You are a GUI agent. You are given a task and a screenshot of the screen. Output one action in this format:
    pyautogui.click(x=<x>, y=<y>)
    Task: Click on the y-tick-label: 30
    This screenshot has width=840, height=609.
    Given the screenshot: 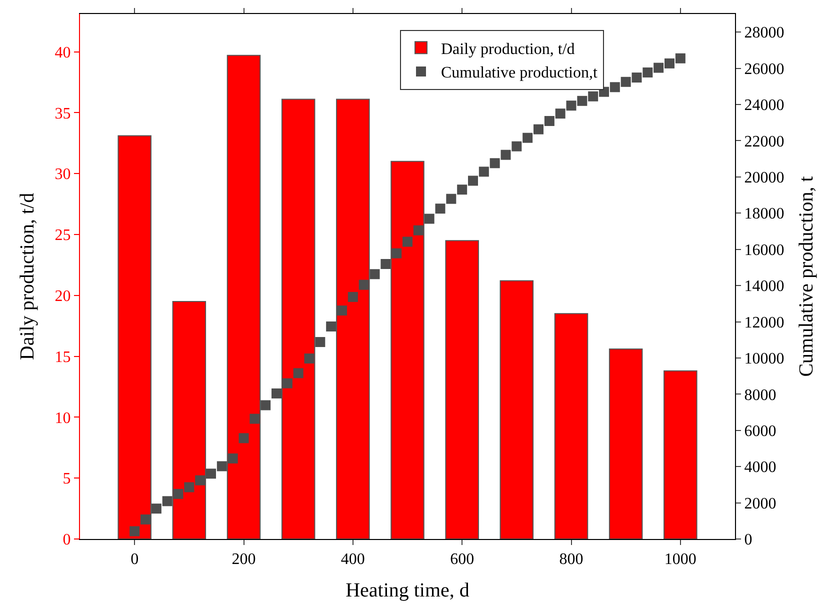 What is the action you would take?
    pyautogui.click(x=62, y=175)
    